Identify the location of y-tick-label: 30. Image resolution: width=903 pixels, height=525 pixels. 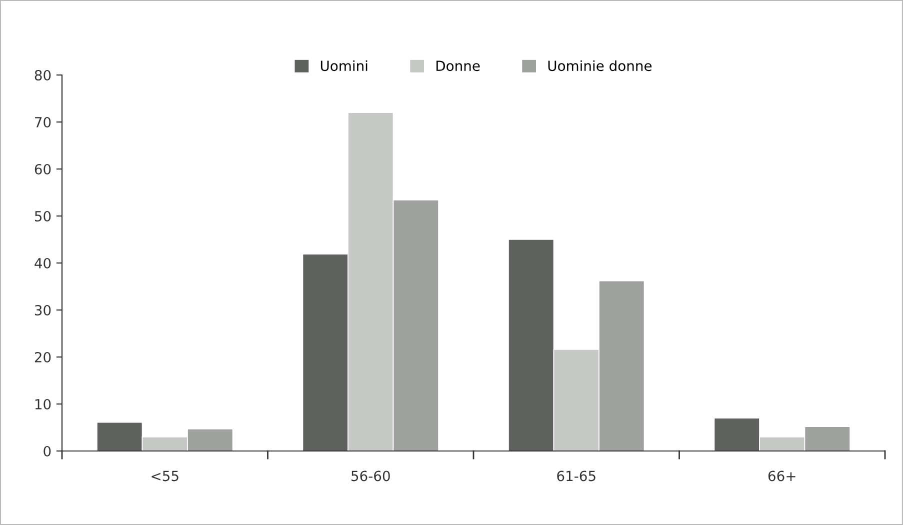
(42, 310).